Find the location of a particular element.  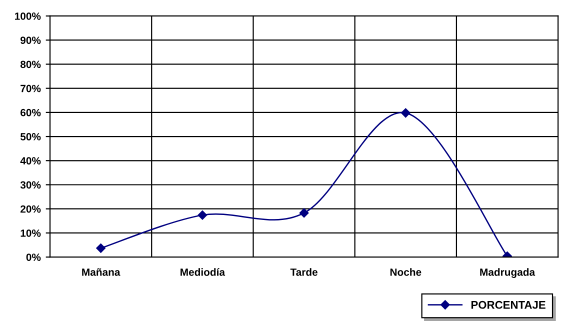

y-tick-label: 50% is located at coordinates (30, 136).